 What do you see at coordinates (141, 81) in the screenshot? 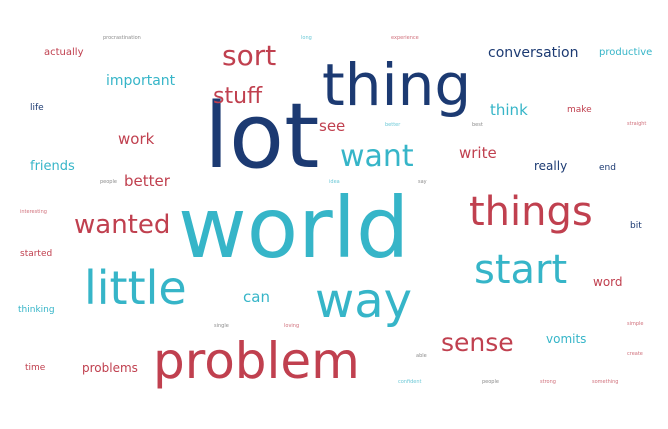
I see `word-important: important` at bounding box center [141, 81].